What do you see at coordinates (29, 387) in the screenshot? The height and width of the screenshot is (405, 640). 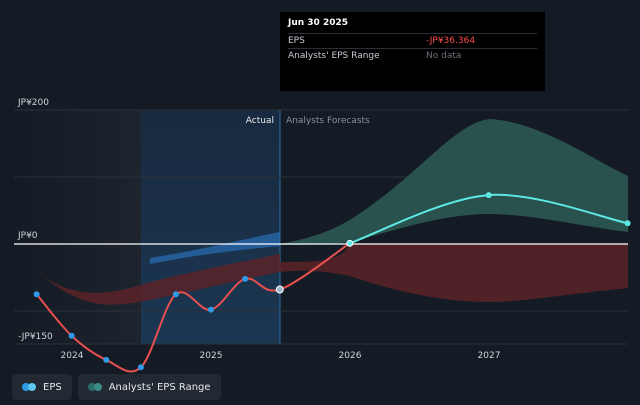 I see `eps-legend-icon` at bounding box center [29, 387].